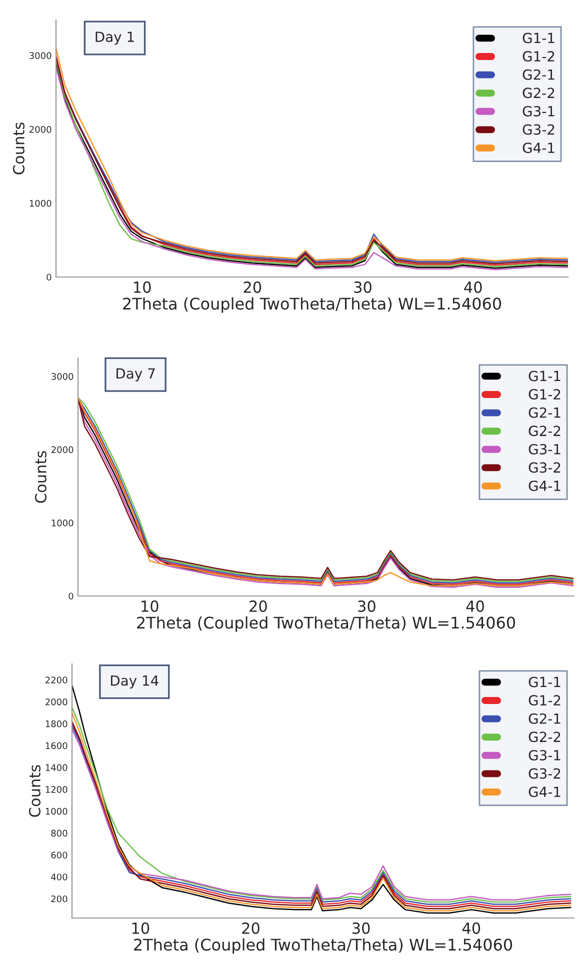 This screenshot has width=577, height=963. What do you see at coordinates (59, 898) in the screenshot?
I see `y-tick-label: 200` at bounding box center [59, 898].